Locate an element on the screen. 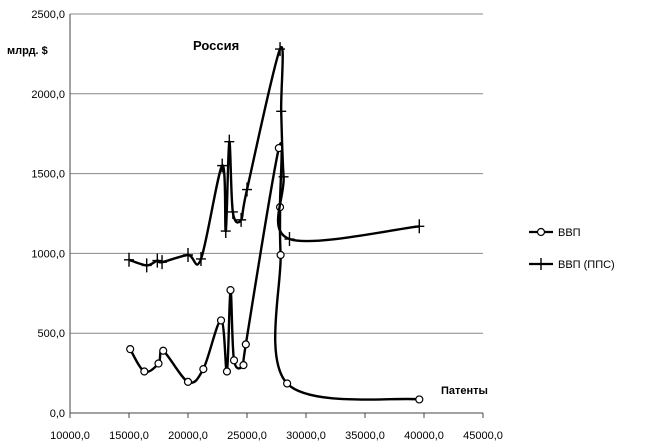 This screenshot has width=646, height=448. y-tick-label: 2000,0 is located at coordinates (48, 95).